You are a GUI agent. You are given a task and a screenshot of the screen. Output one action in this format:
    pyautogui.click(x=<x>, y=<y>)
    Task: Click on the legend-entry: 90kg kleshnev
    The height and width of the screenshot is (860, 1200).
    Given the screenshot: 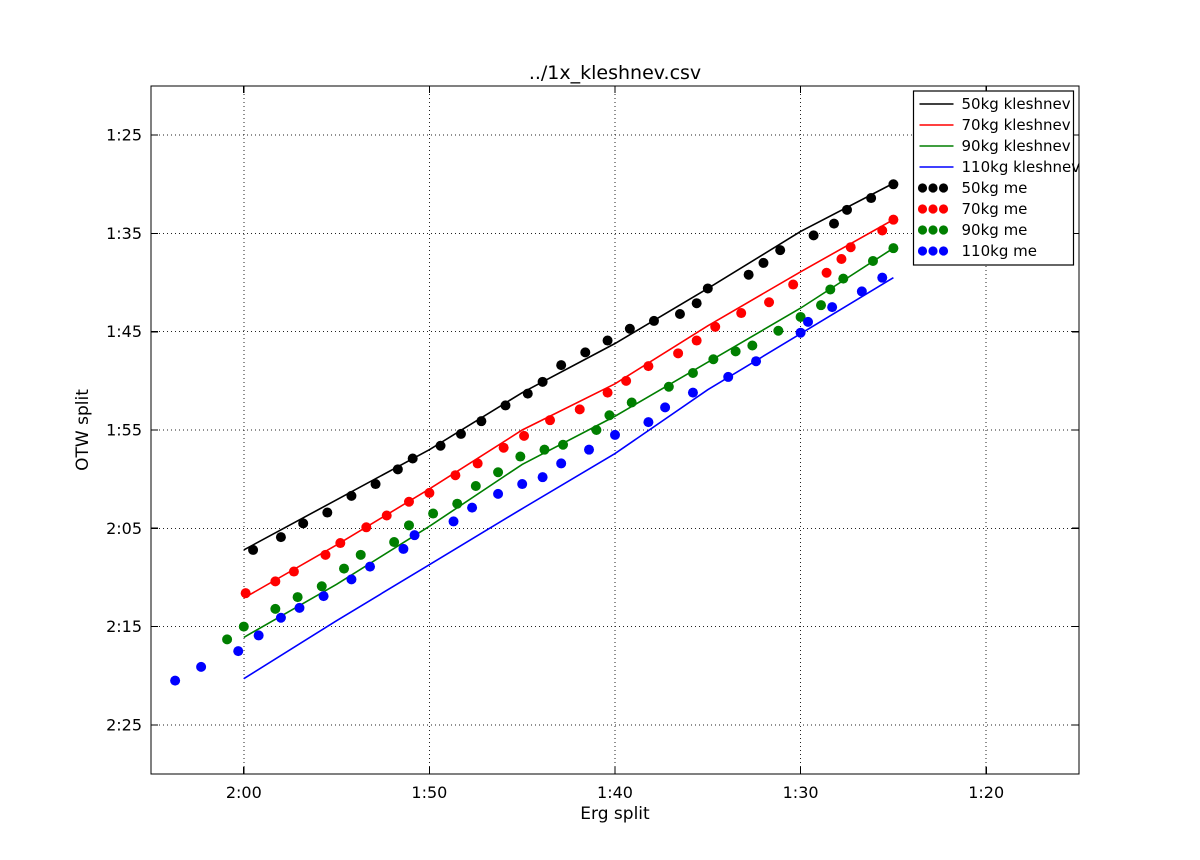 What is the action you would take?
    pyautogui.click(x=995, y=146)
    